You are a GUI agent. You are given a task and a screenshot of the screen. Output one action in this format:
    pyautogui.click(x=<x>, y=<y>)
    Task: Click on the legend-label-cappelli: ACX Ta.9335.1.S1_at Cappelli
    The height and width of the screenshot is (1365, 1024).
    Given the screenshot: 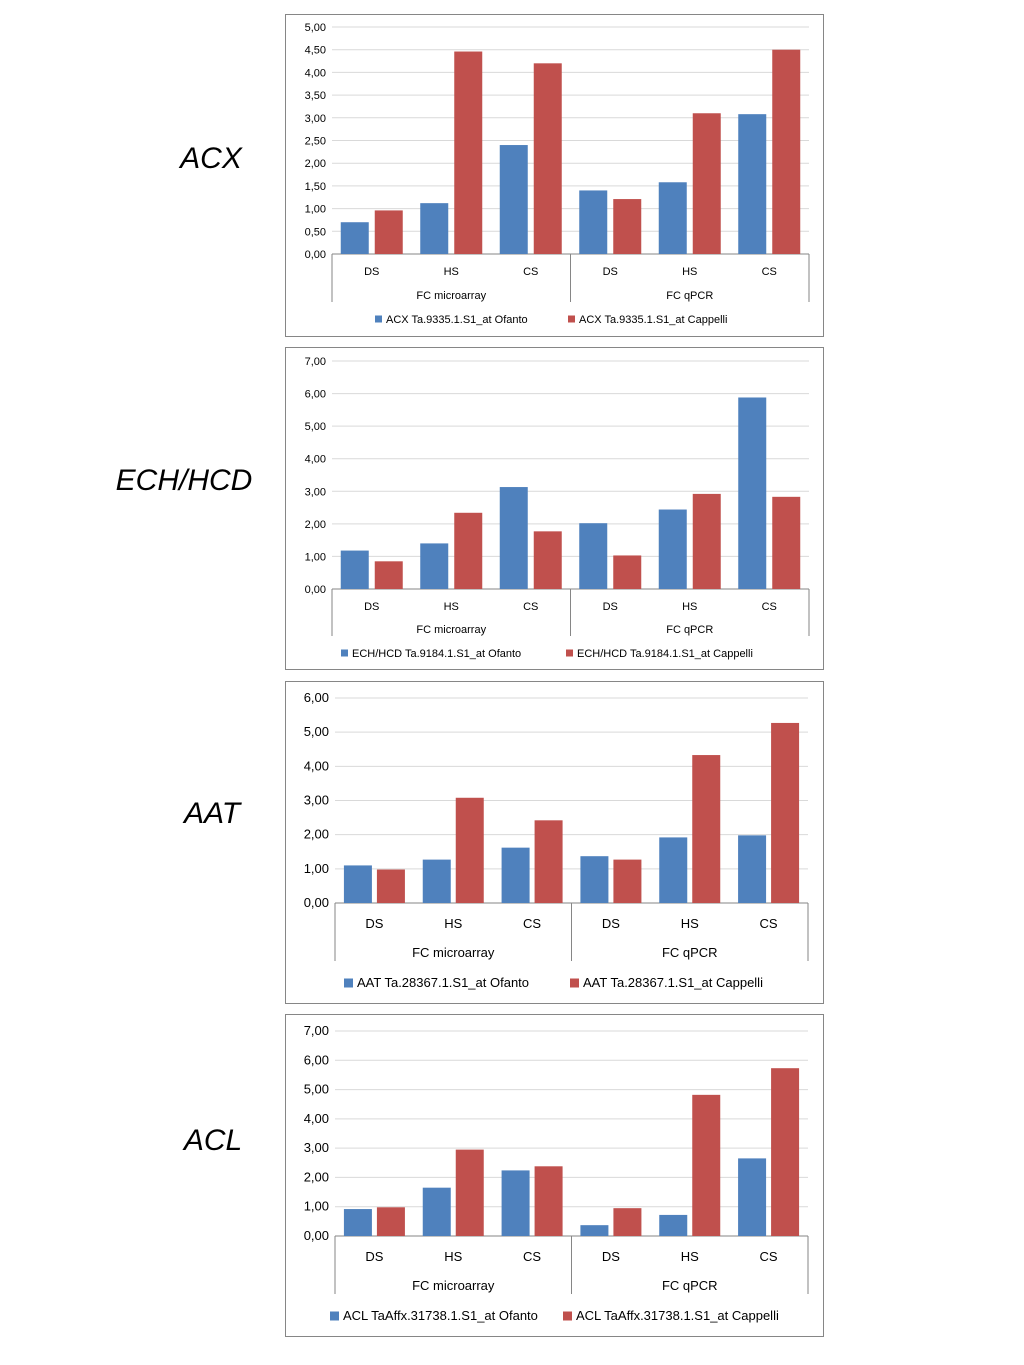 What is the action you would take?
    pyautogui.click(x=653, y=320)
    